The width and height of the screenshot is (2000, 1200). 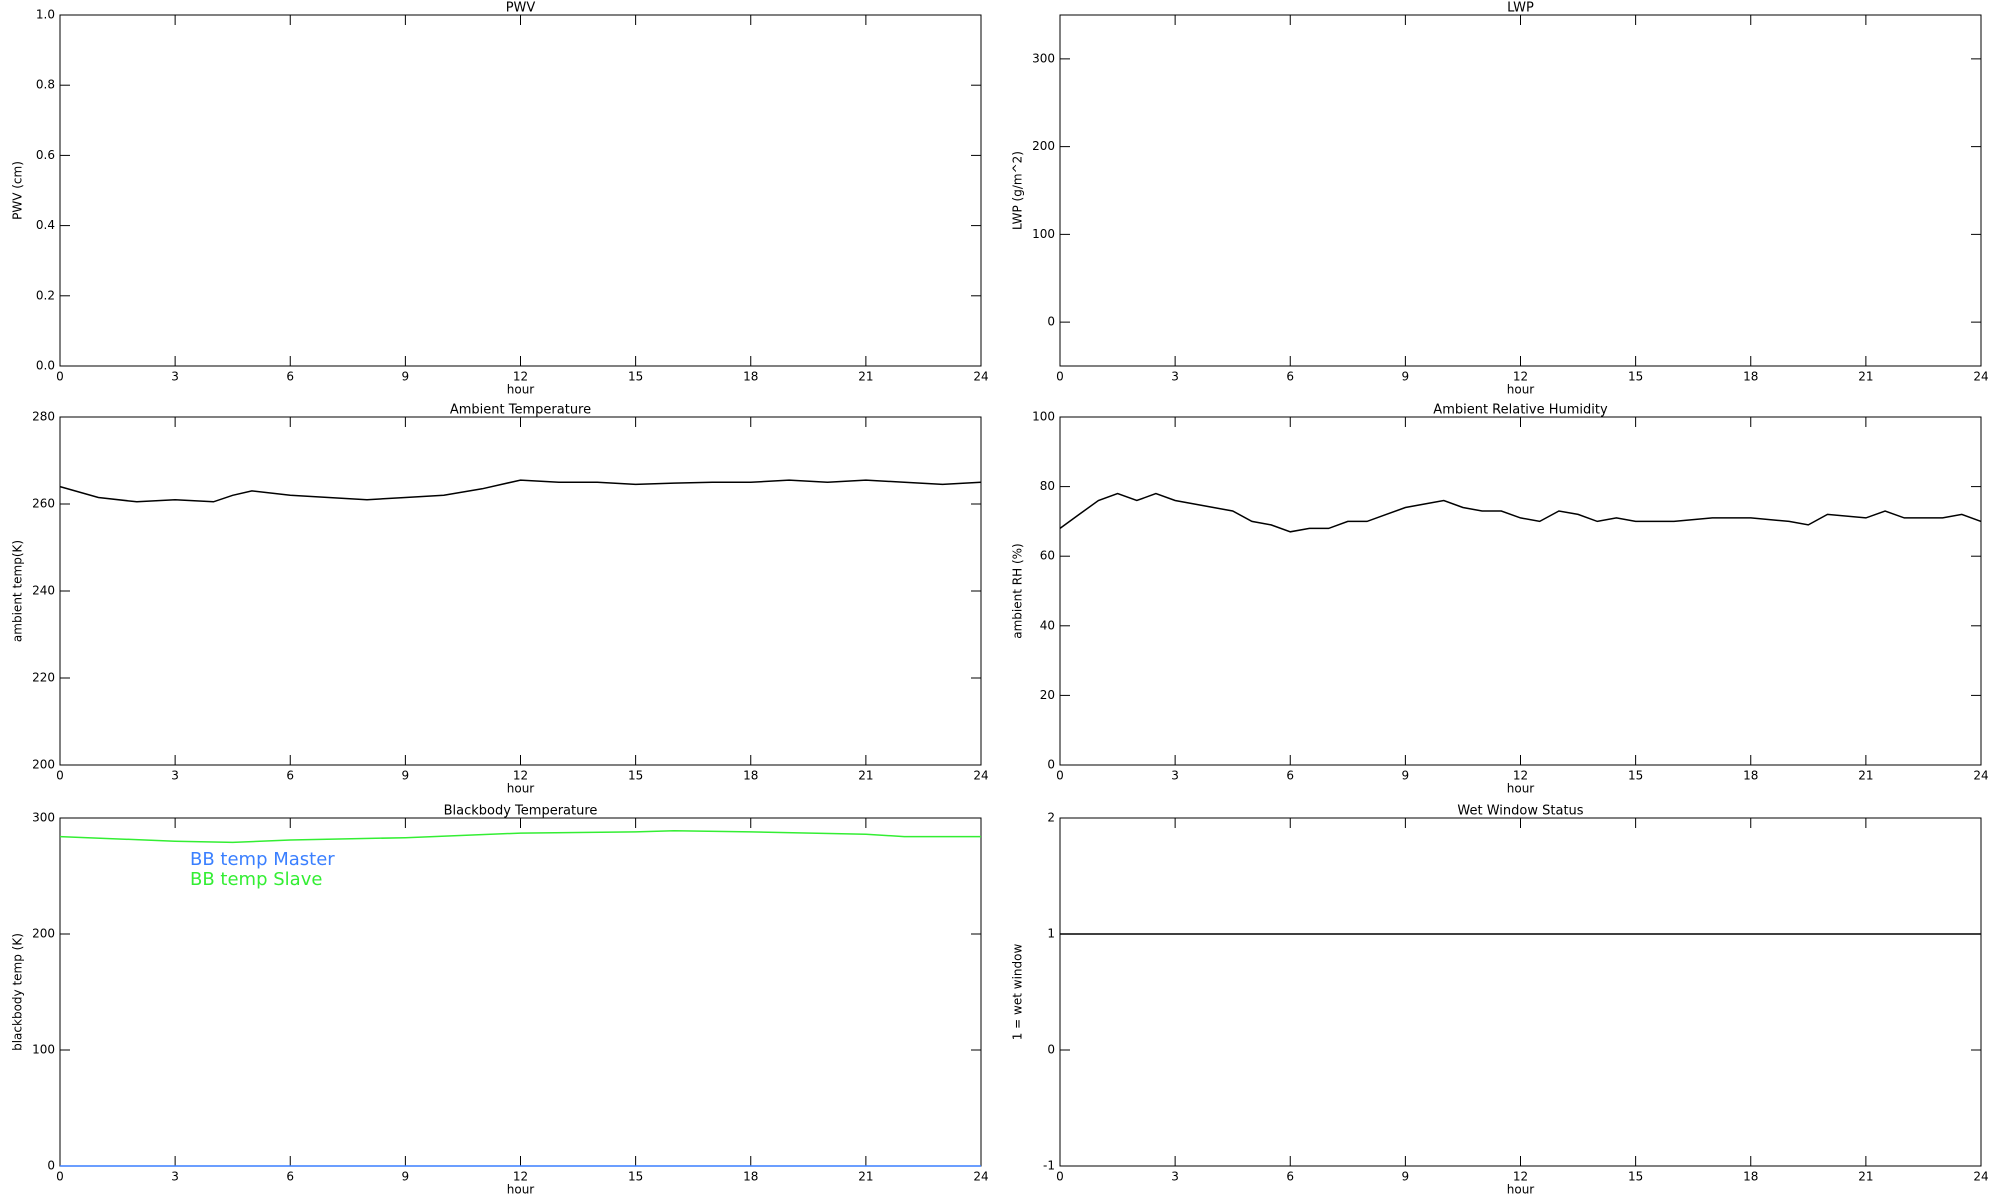 I want to click on y-tick-label: 2, so click(x=1051, y=818).